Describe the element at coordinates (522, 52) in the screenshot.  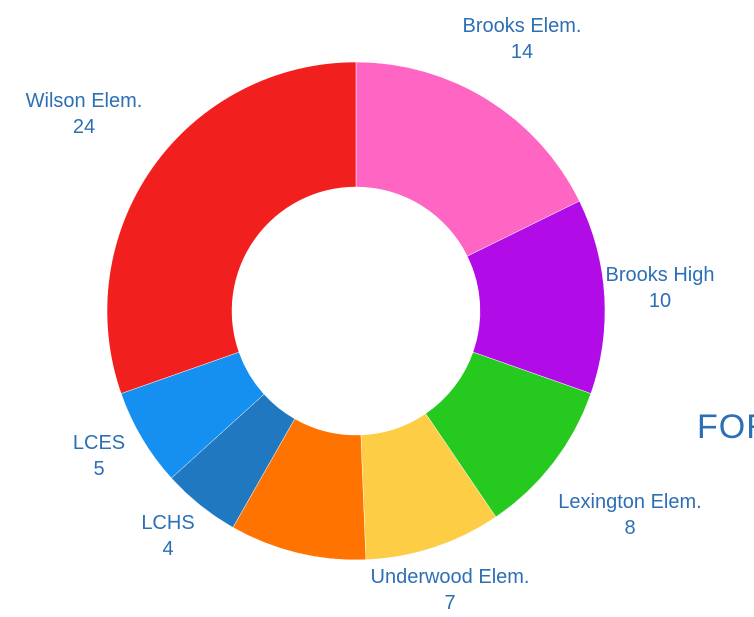
I see `value-brooks-elem: 14` at that location.